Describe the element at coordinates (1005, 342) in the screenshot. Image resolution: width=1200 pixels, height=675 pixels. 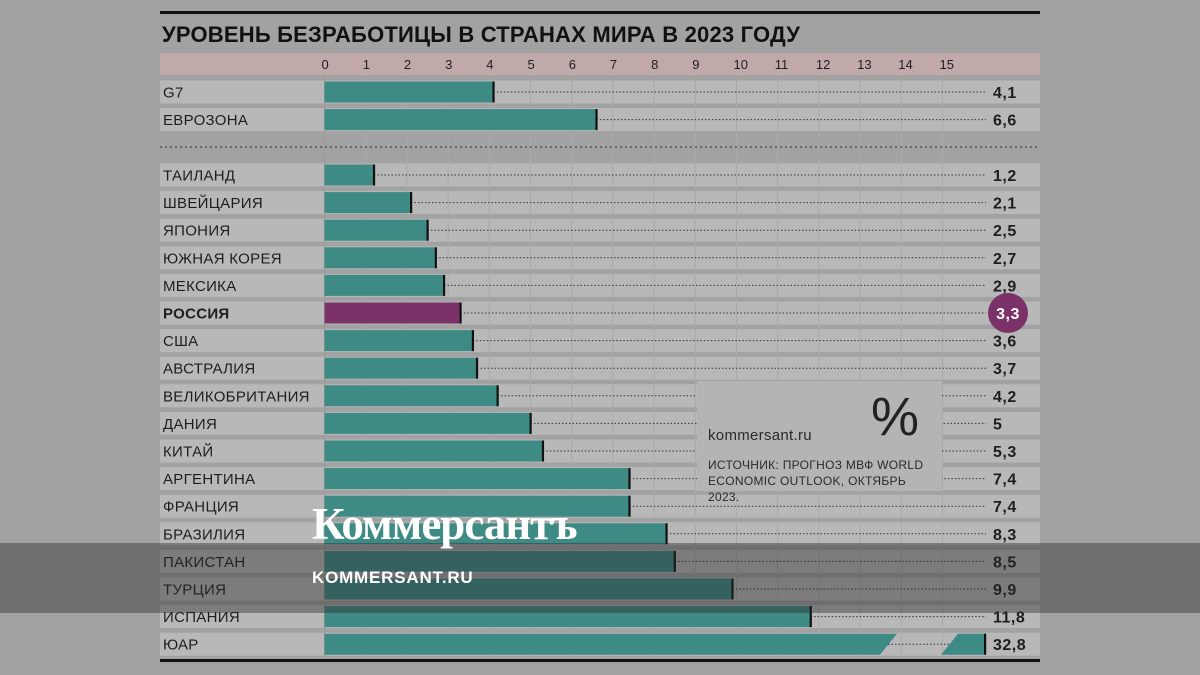
I see `data-label: 3,6` at that location.